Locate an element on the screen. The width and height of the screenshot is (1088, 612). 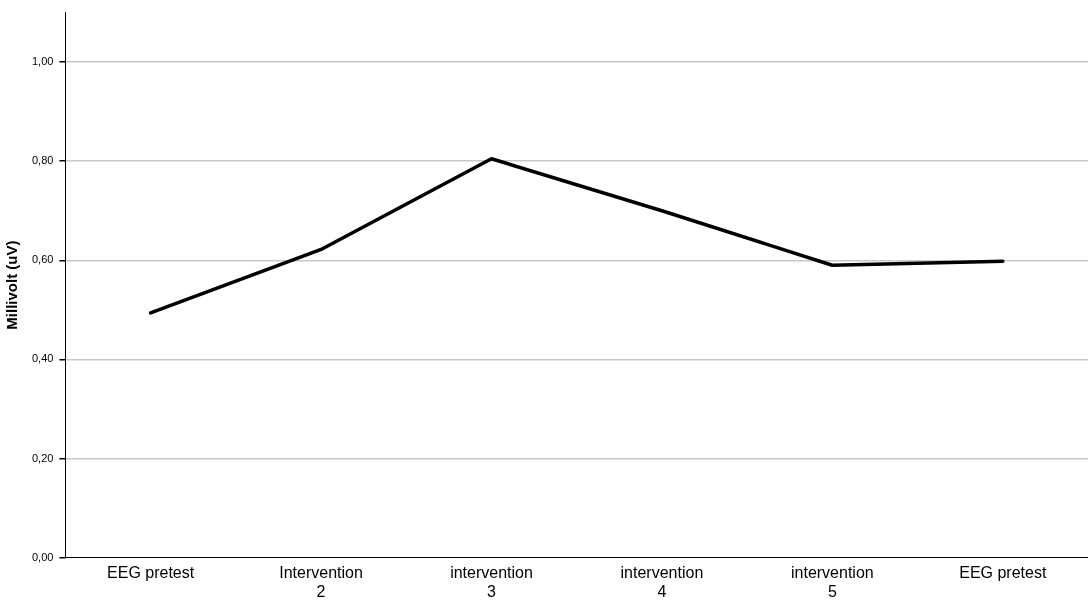
y-axis-title: Millivolt (uV) is located at coordinates (12, 285).